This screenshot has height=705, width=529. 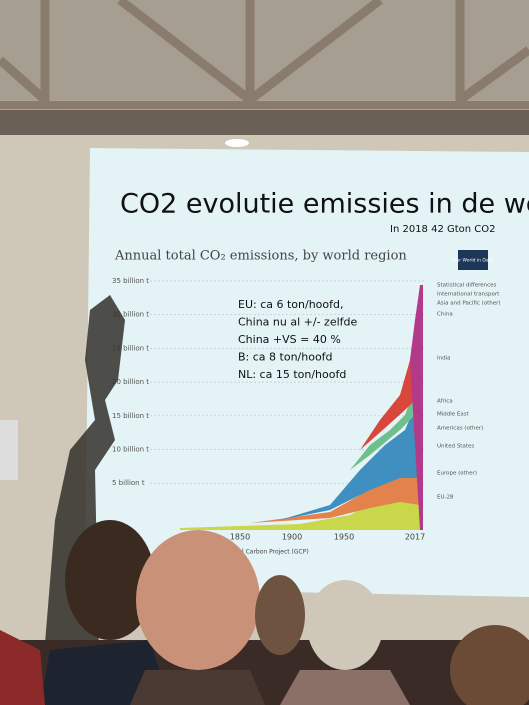 I want to click on y-label: 25 billion t, so click(x=130, y=348).